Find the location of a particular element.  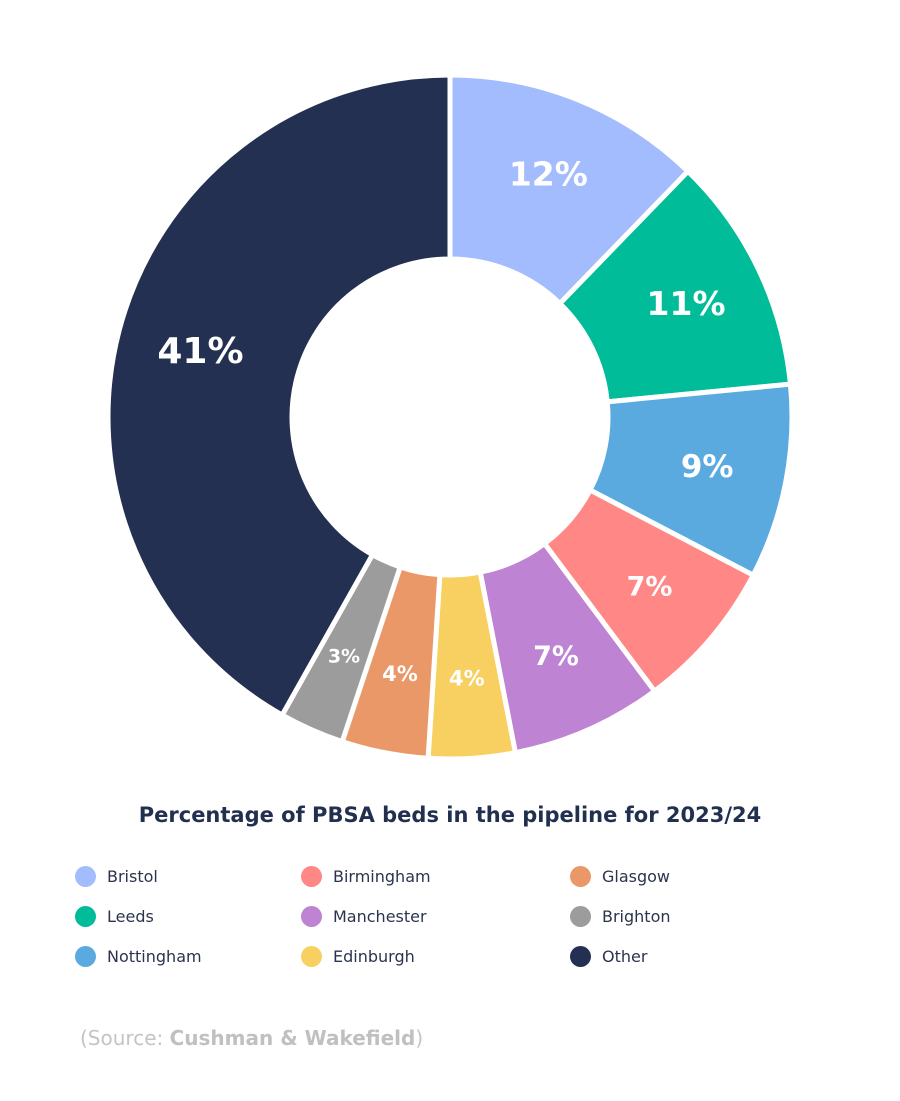

legend-swatch-glasgow is located at coordinates (580, 876).